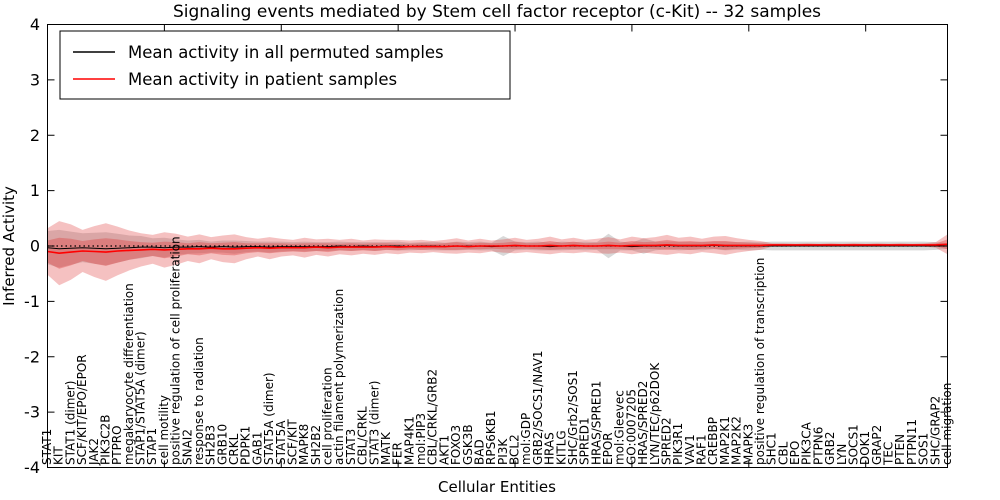 This screenshot has width=1000, height=500. Describe the element at coordinates (491, 437) in the screenshot. I see `category-label: RPS6KB1` at that location.